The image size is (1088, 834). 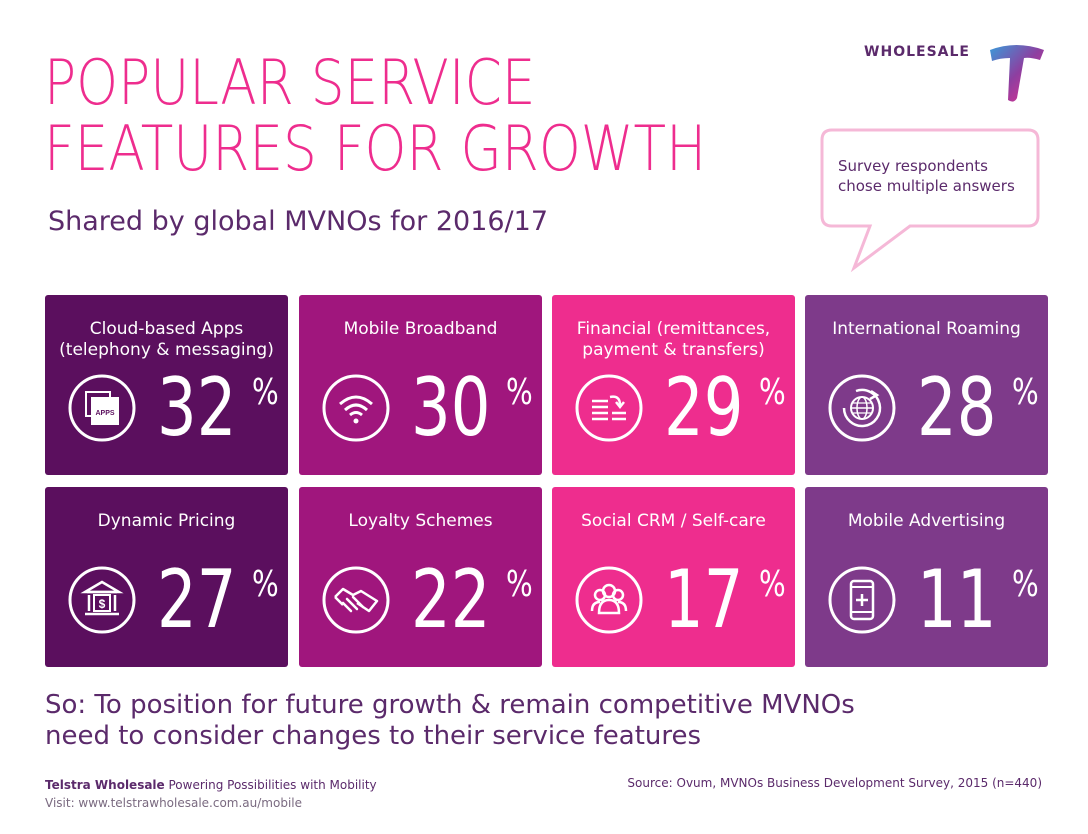 What do you see at coordinates (862, 600) in the screenshot?
I see `phone-ad-icon` at bounding box center [862, 600].